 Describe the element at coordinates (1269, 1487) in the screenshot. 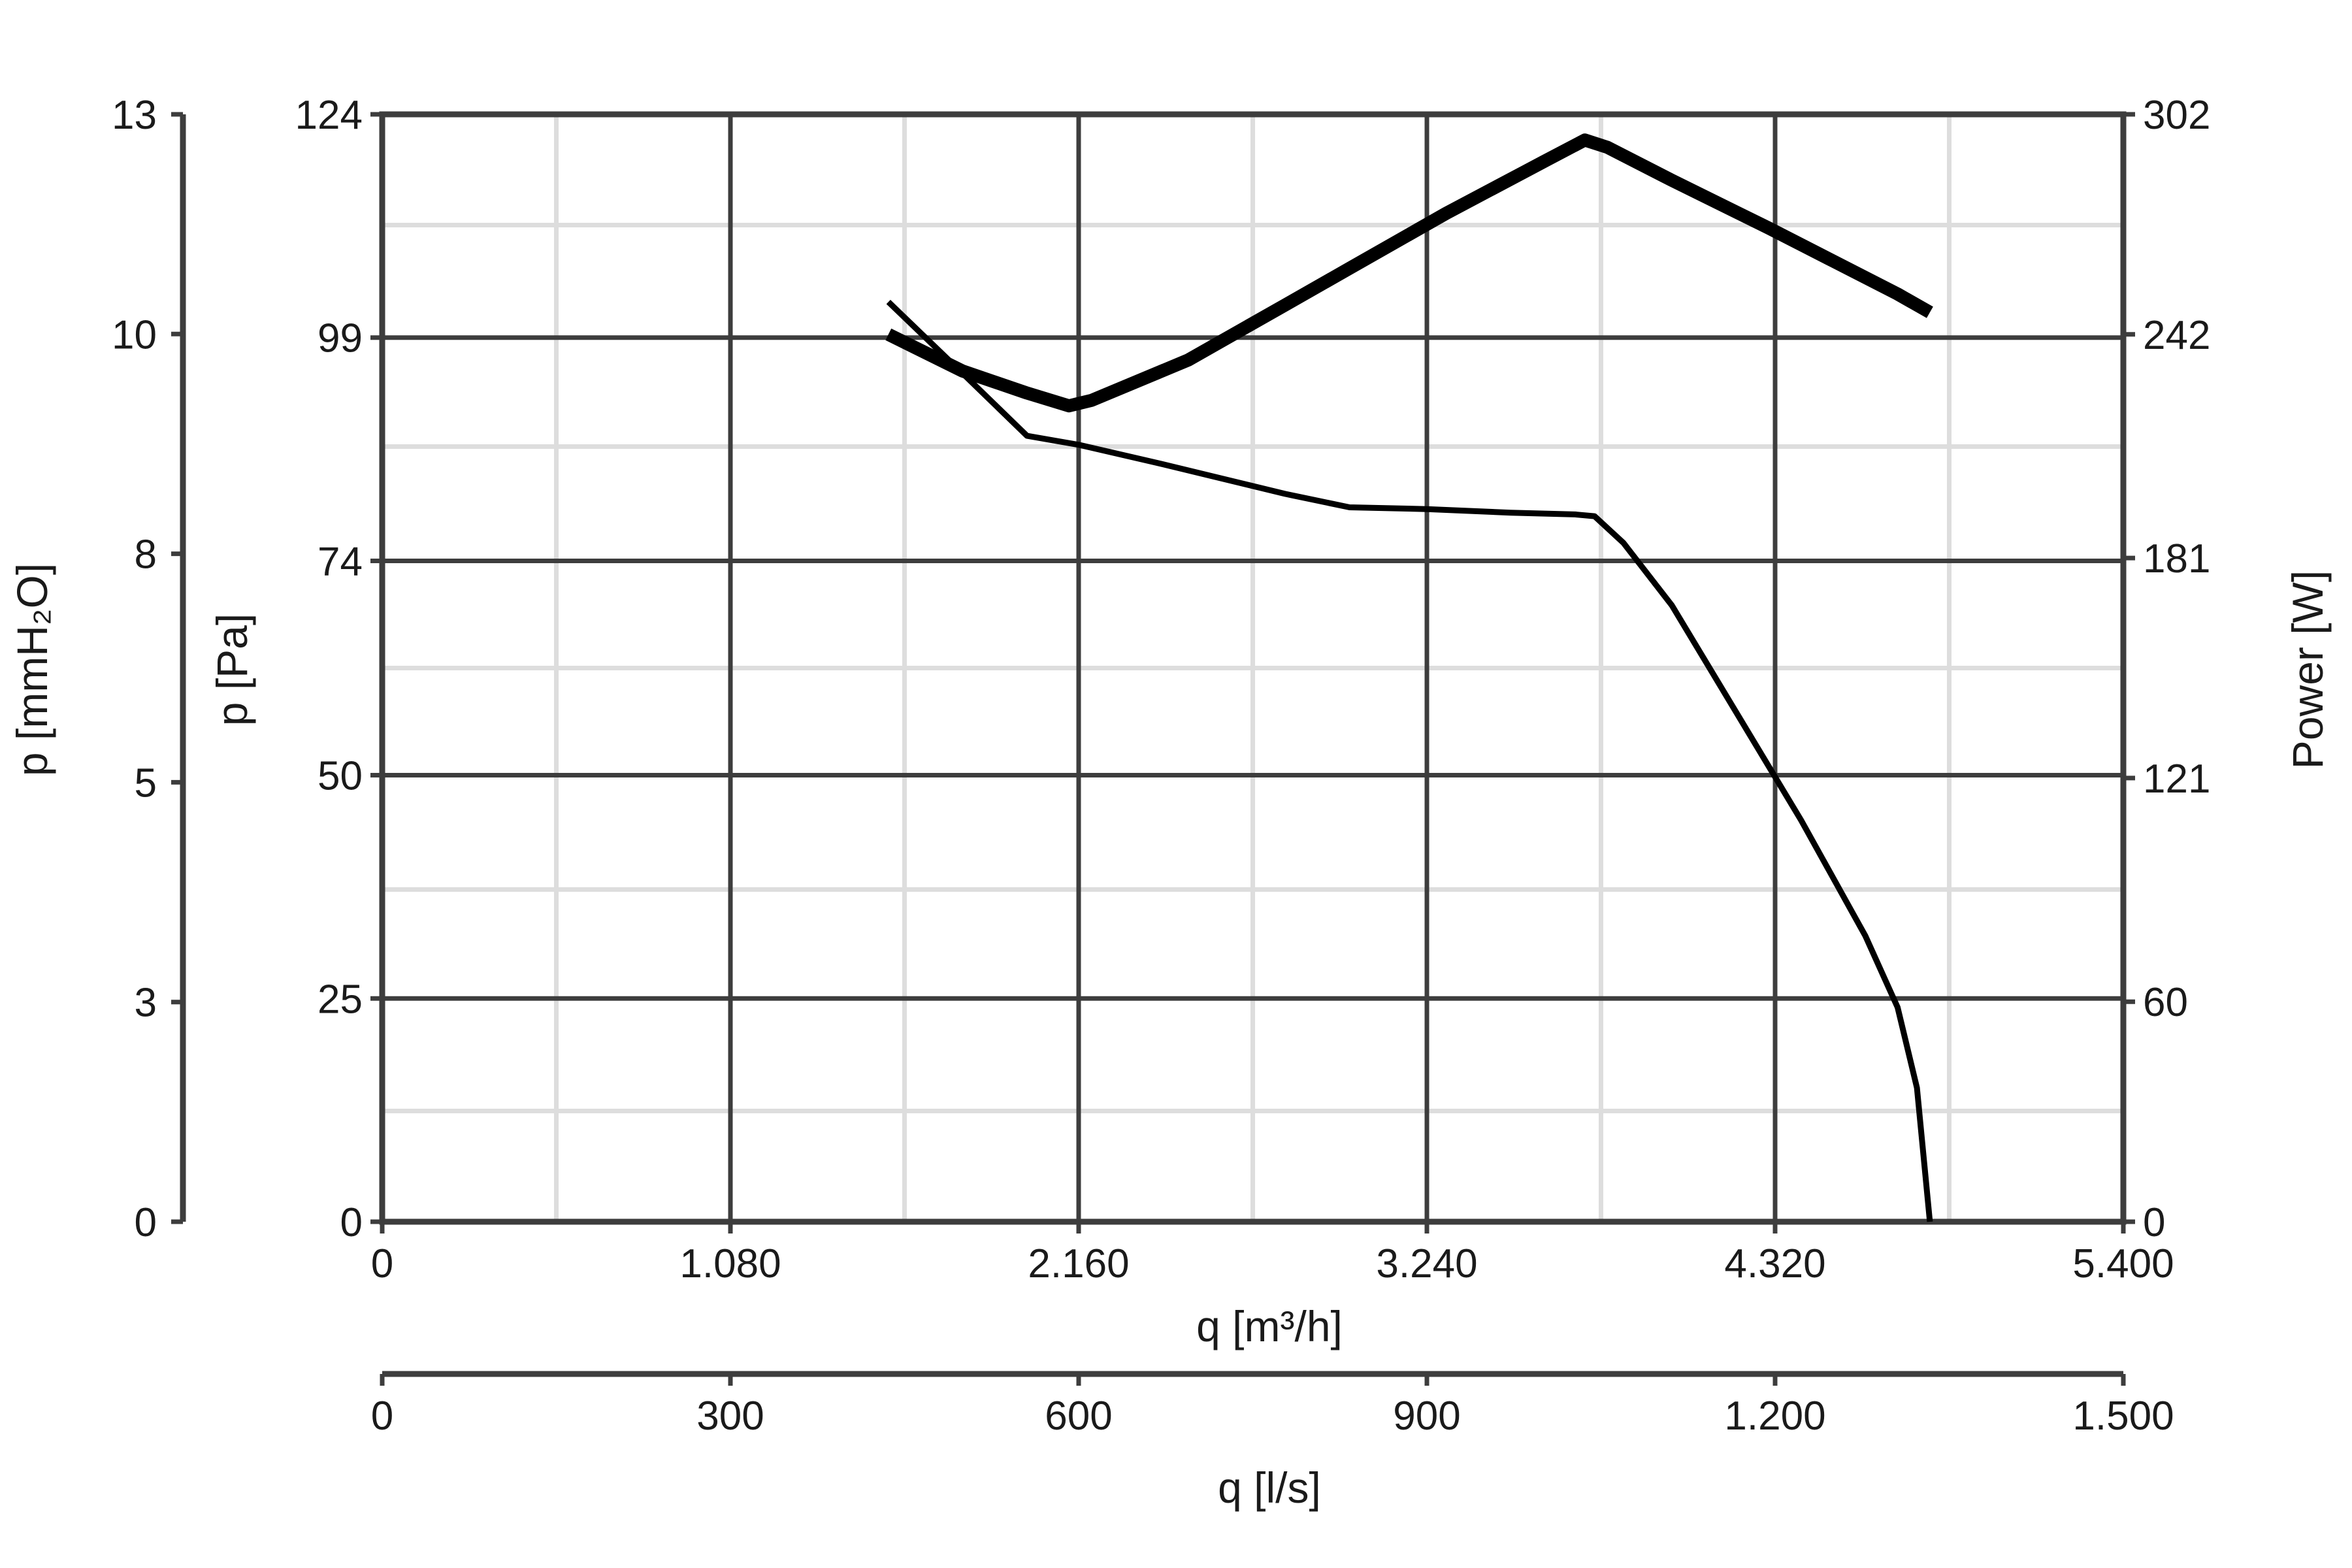

I see `x-axis-title-ls: q [l/s]` at that location.